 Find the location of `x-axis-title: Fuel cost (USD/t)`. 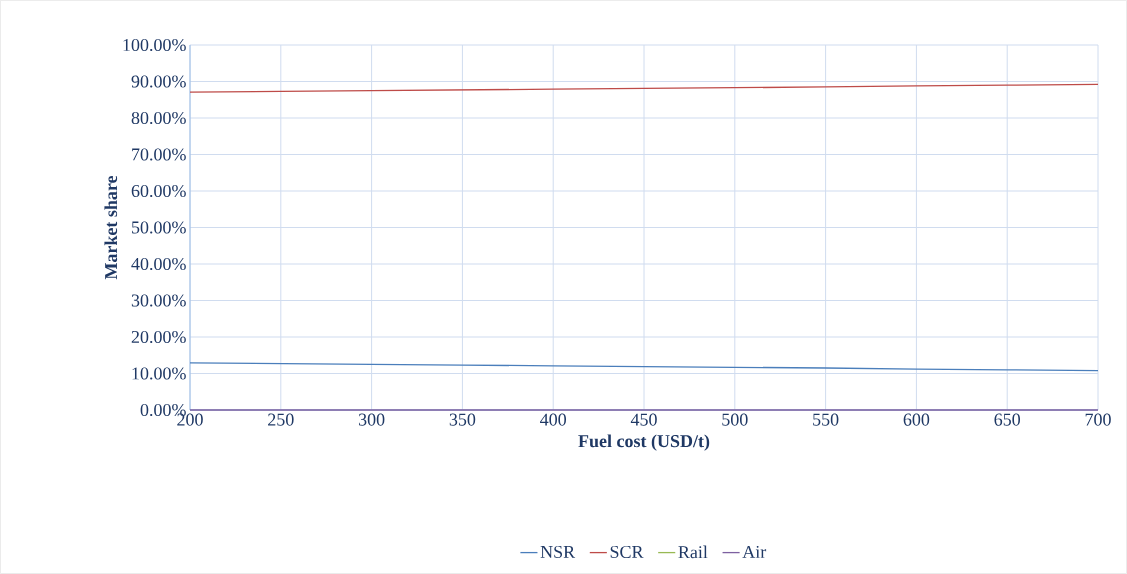

x-axis-title: Fuel cost (USD/t) is located at coordinates (644, 442).